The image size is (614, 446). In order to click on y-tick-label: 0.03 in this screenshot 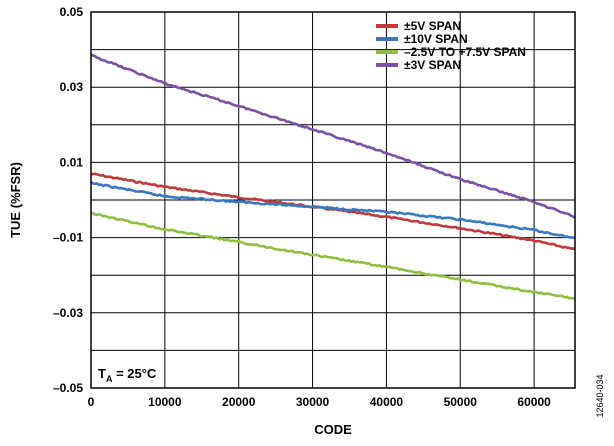, I will do `click(72, 87)`.